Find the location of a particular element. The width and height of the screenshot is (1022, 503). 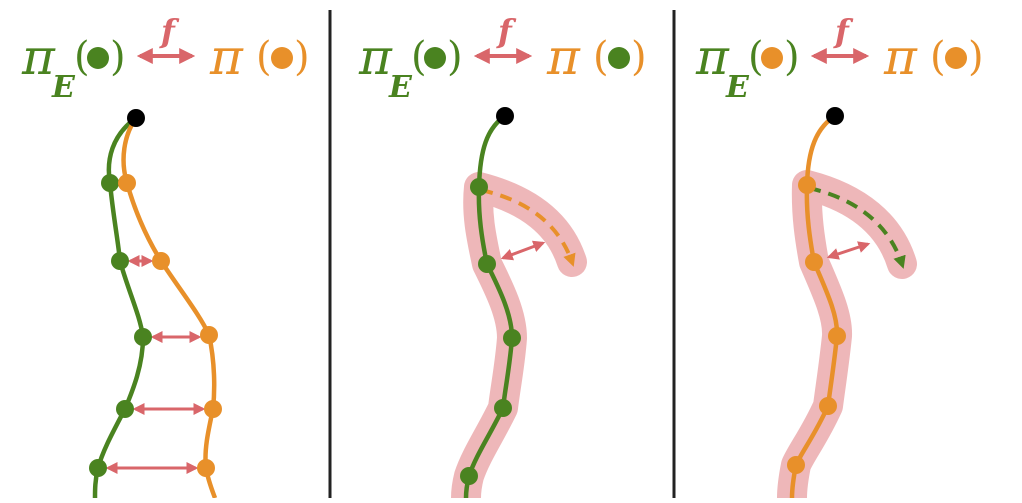

panel-1-header: π E ( ) f π ( ) is located at coordinates (165, 58).